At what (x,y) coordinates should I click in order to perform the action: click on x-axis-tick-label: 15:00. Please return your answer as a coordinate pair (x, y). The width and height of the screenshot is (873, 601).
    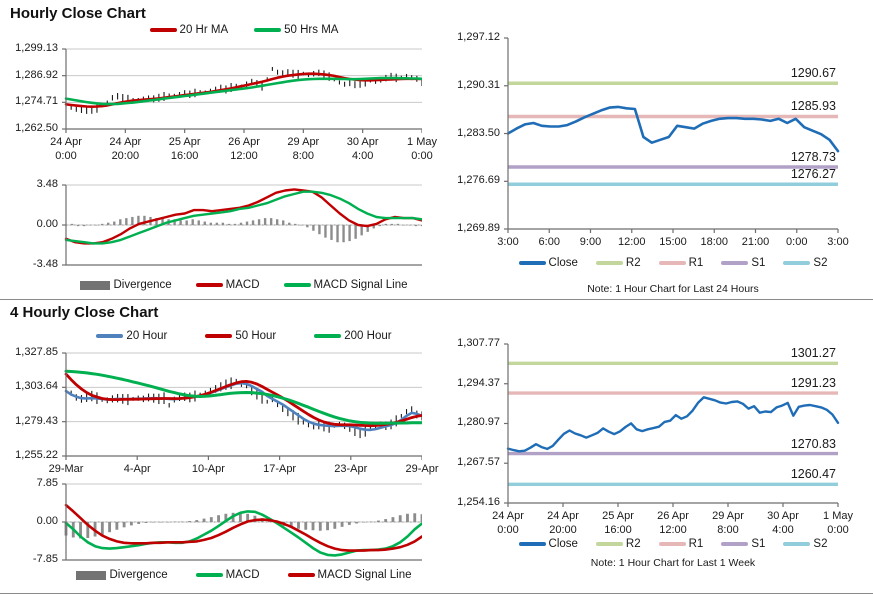
    Looking at the image, I should click on (673, 242).